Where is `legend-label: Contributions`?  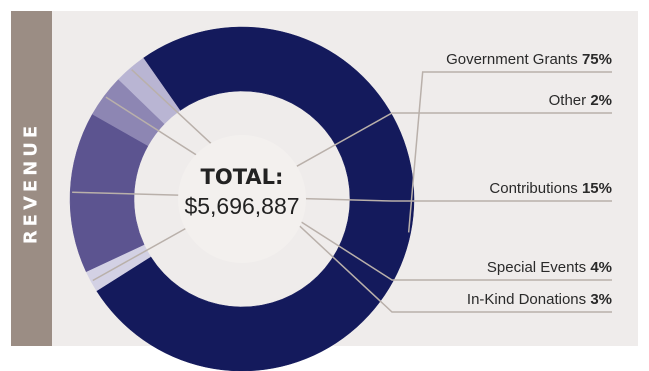
legend-label: Contributions is located at coordinates (535, 188).